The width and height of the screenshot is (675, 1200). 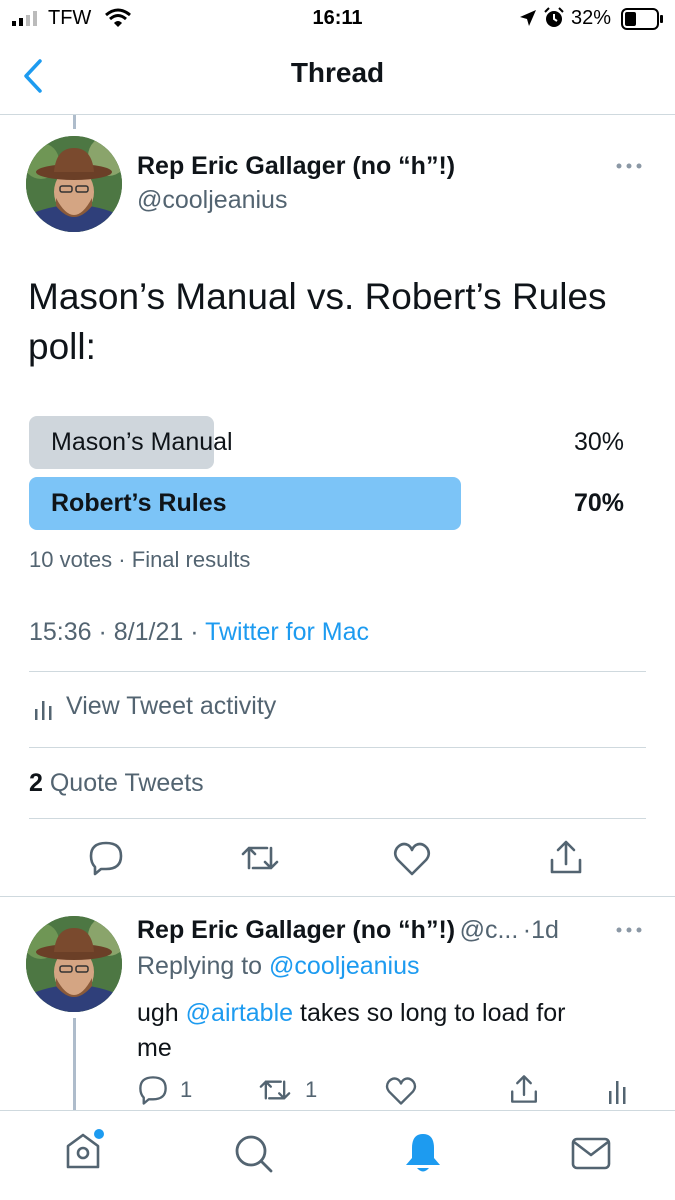 I want to click on retweet-count: 1, so click(x=311, y=1089).